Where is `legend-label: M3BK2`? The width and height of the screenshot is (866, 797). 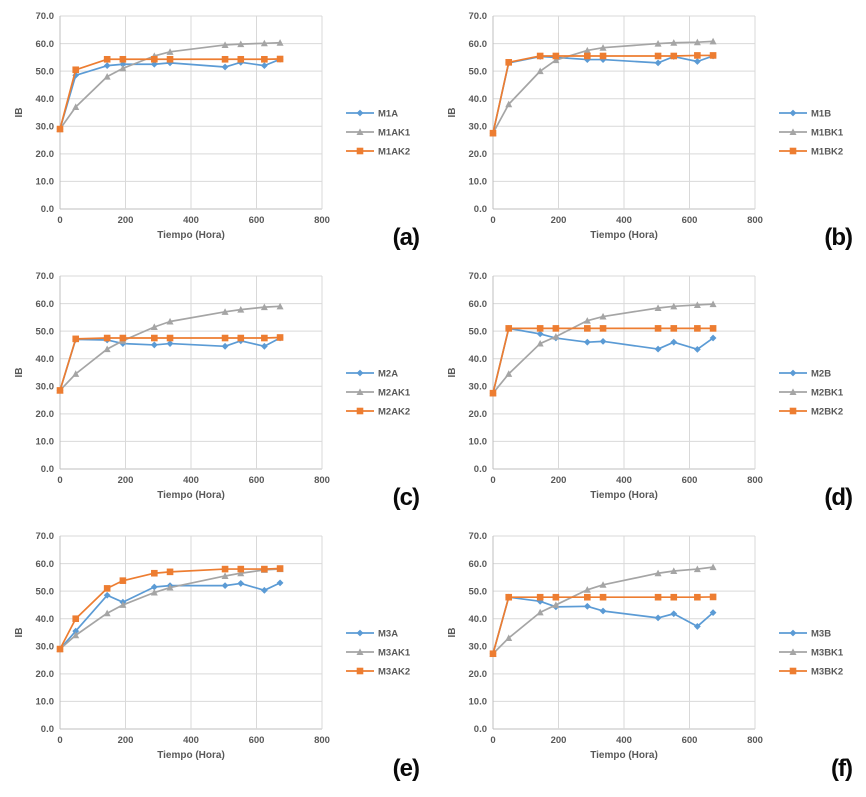
legend-label: M3BK2 is located at coordinates (827, 671).